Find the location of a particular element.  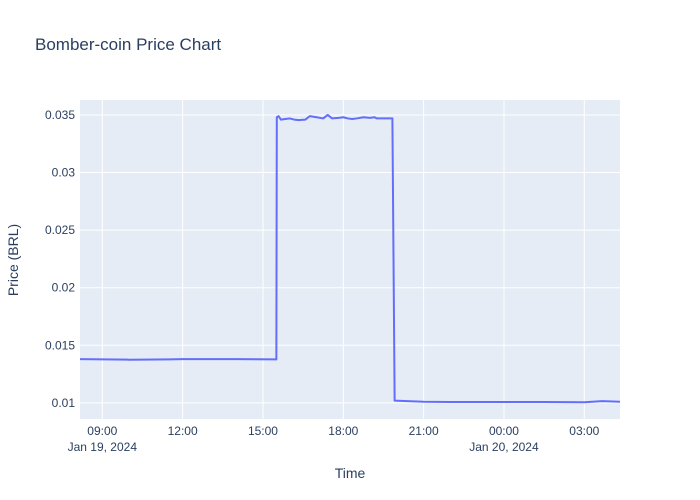

y-tick-label: 0.025 is located at coordinates (60, 230).